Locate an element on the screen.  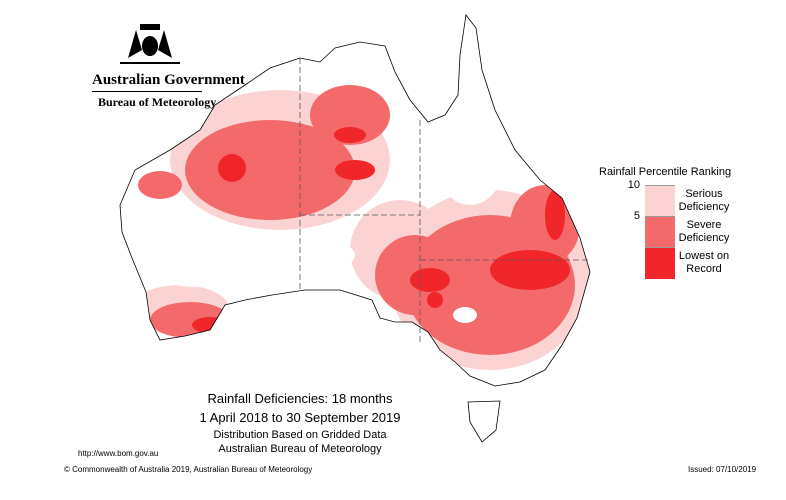
legend-label: Serious Deficiency is located at coordinates (704, 200).